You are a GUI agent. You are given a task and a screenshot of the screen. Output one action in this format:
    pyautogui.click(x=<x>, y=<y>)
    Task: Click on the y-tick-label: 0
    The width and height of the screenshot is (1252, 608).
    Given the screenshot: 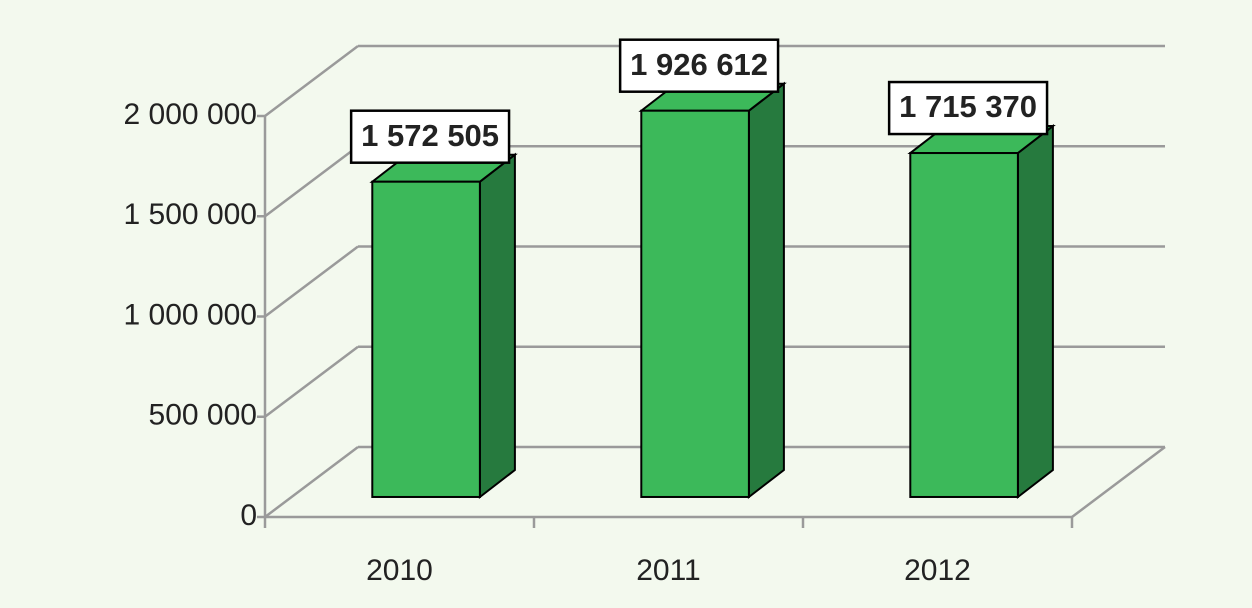 What is the action you would take?
    pyautogui.click(x=248, y=515)
    